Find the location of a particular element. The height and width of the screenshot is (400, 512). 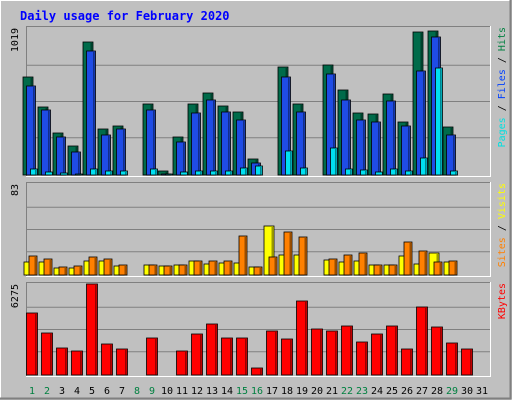

legend-entry: Files is located at coordinates (502, 84).